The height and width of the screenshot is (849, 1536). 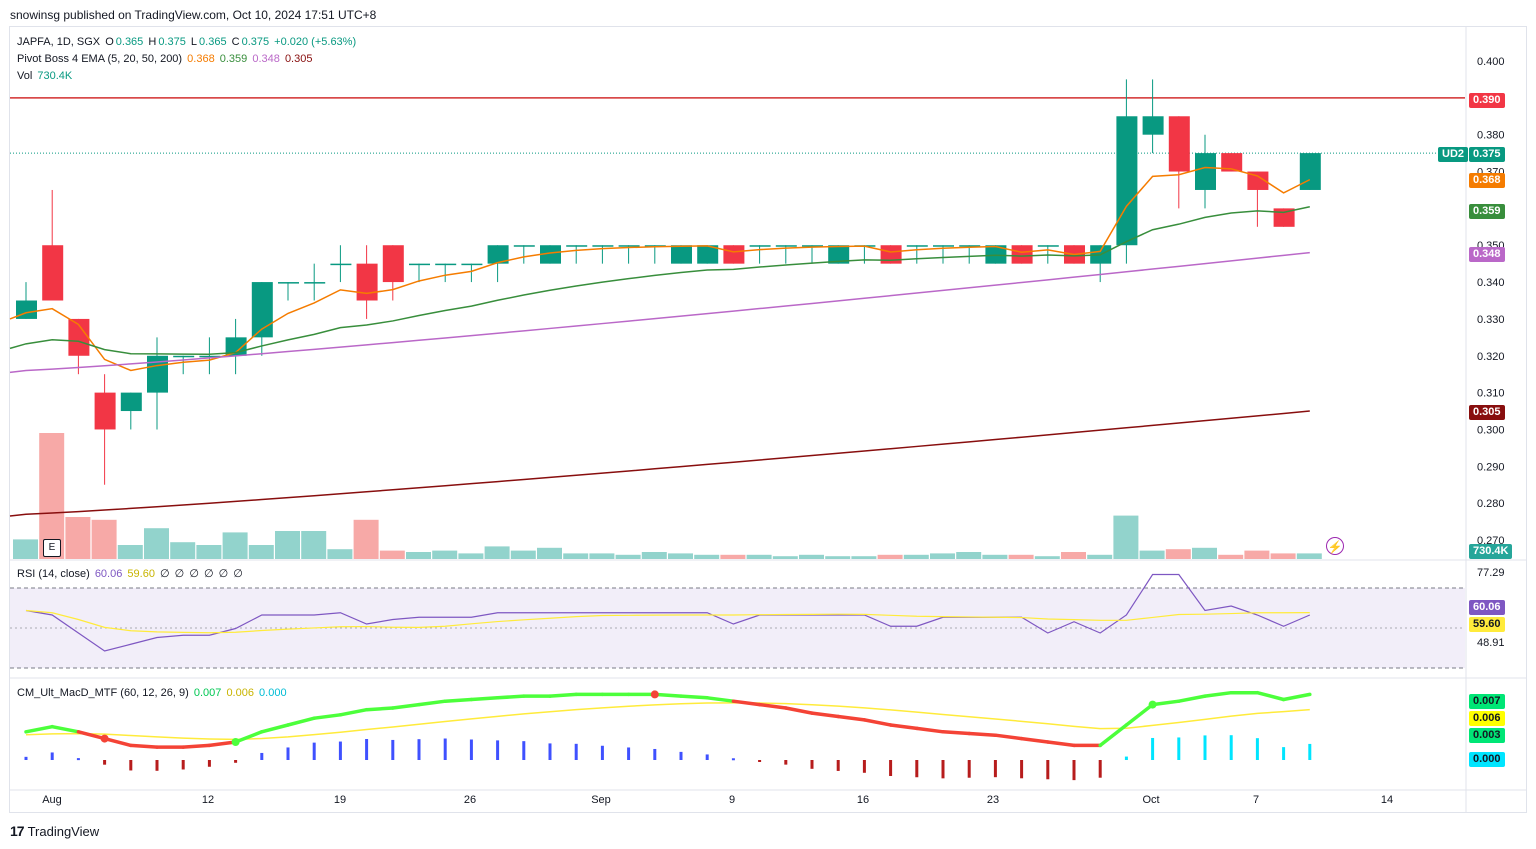 I want to click on bolt-icon: ⚡, so click(x=1335, y=546).